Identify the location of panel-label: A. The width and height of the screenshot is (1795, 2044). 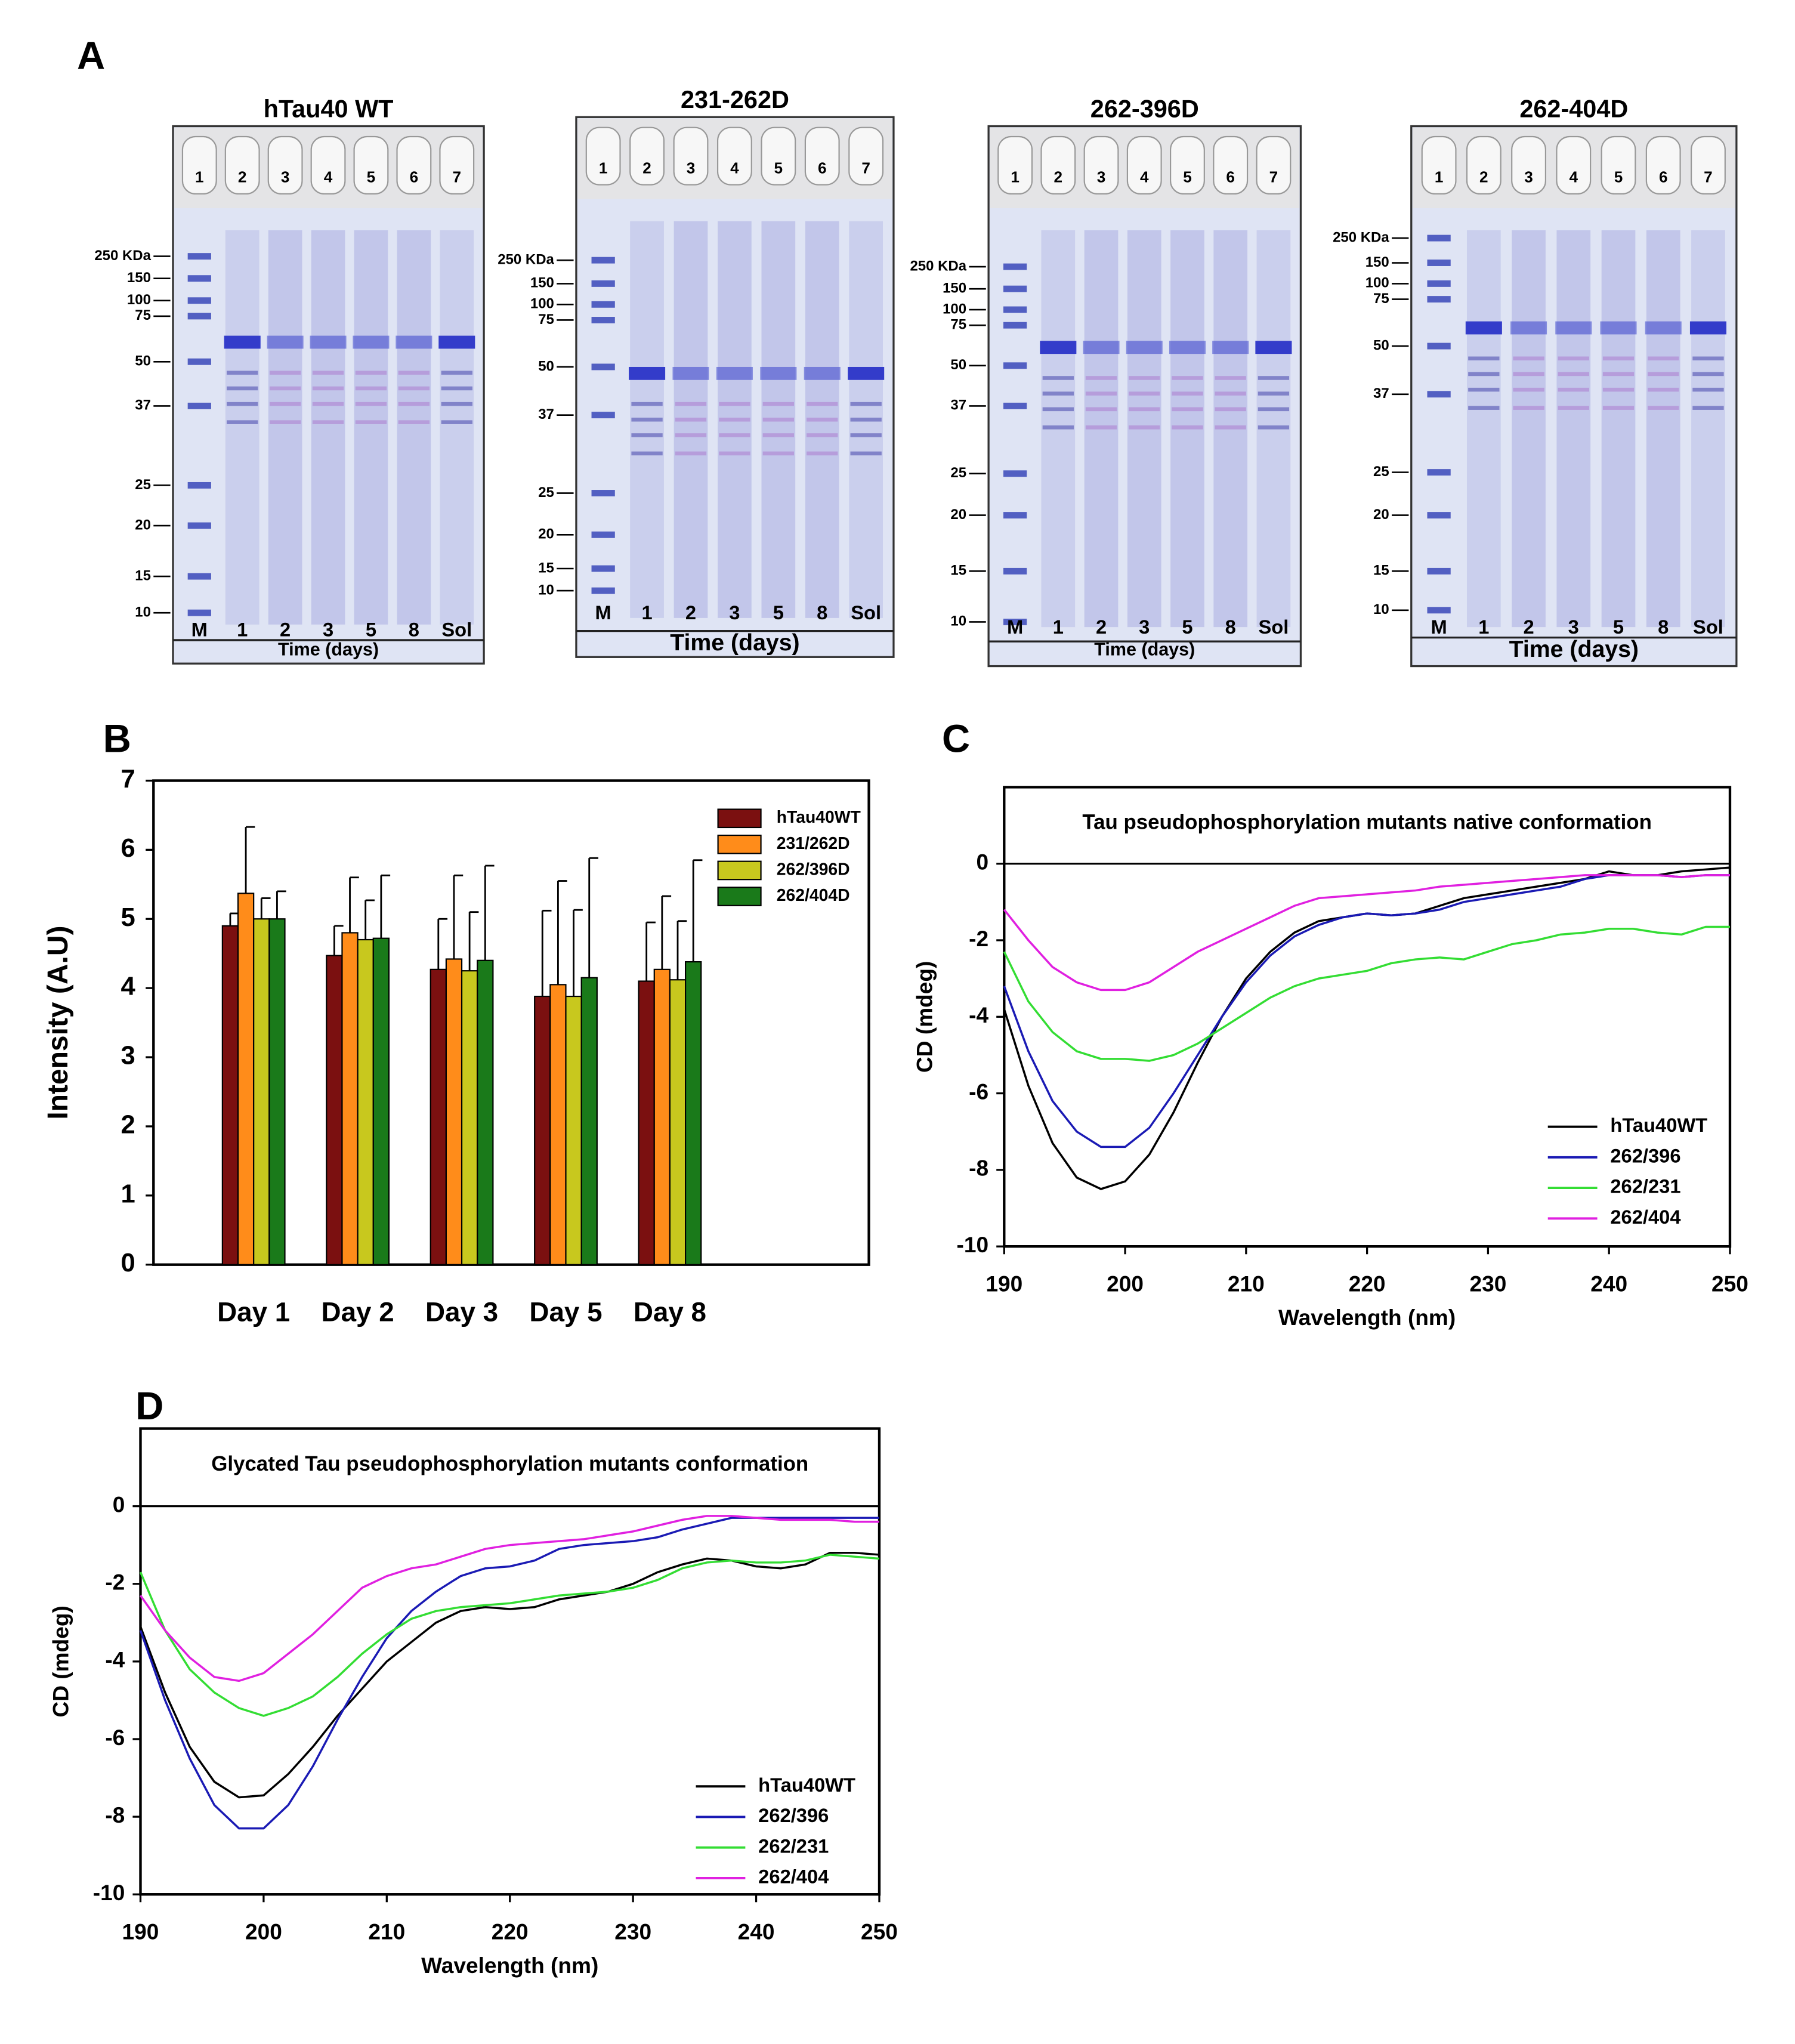
(91, 55).